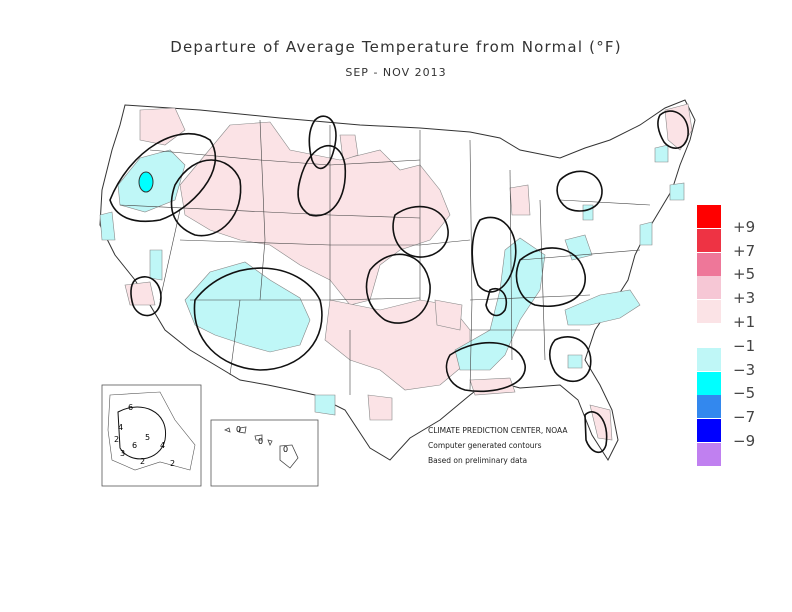 The image size is (792, 612). I want to click on legend-label: −9, so click(744, 441).